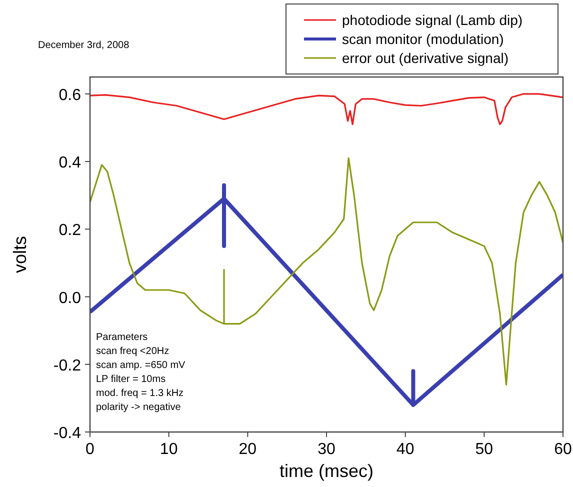 This screenshot has width=573, height=487. I want to click on annotation: Parameters scan freq <20Hz scan amp. =650 mV LP filter = 10ms mod. freq = 1.3 kHz polarity -> negative, so click(141, 372).